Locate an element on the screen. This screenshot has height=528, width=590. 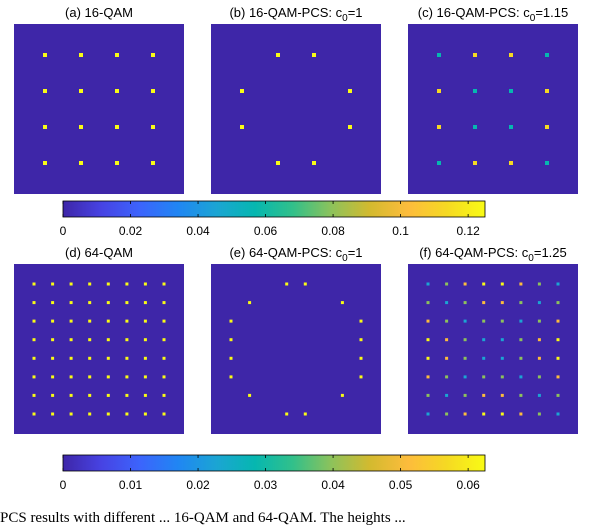
panel-c: (c) 16-QAM-PCS: c0=1.15 is located at coordinates (493, 99).